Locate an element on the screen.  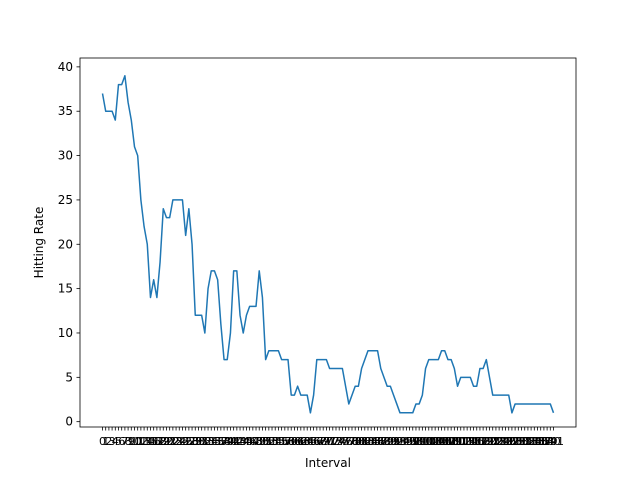
x-tick-label: 76 is located at coordinates (346, 441).